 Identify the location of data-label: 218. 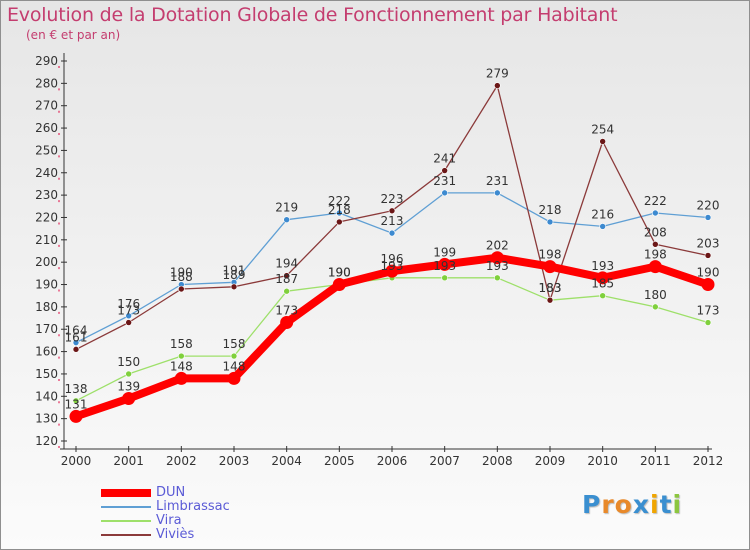
(339, 210).